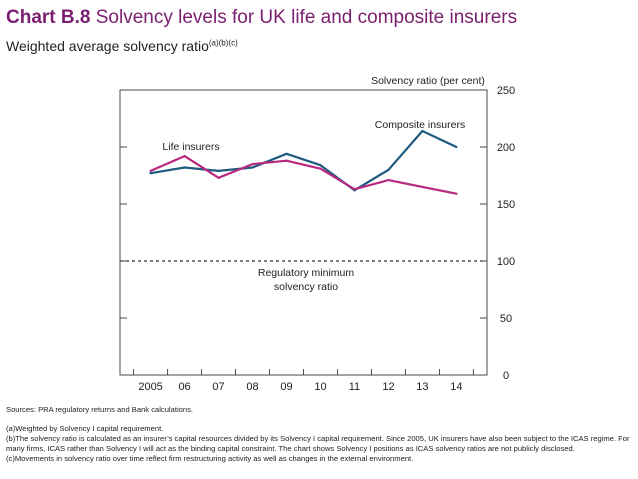 The image size is (638, 479). Describe the element at coordinates (303, 175) in the screenshot. I see `life-insurers-line` at that location.